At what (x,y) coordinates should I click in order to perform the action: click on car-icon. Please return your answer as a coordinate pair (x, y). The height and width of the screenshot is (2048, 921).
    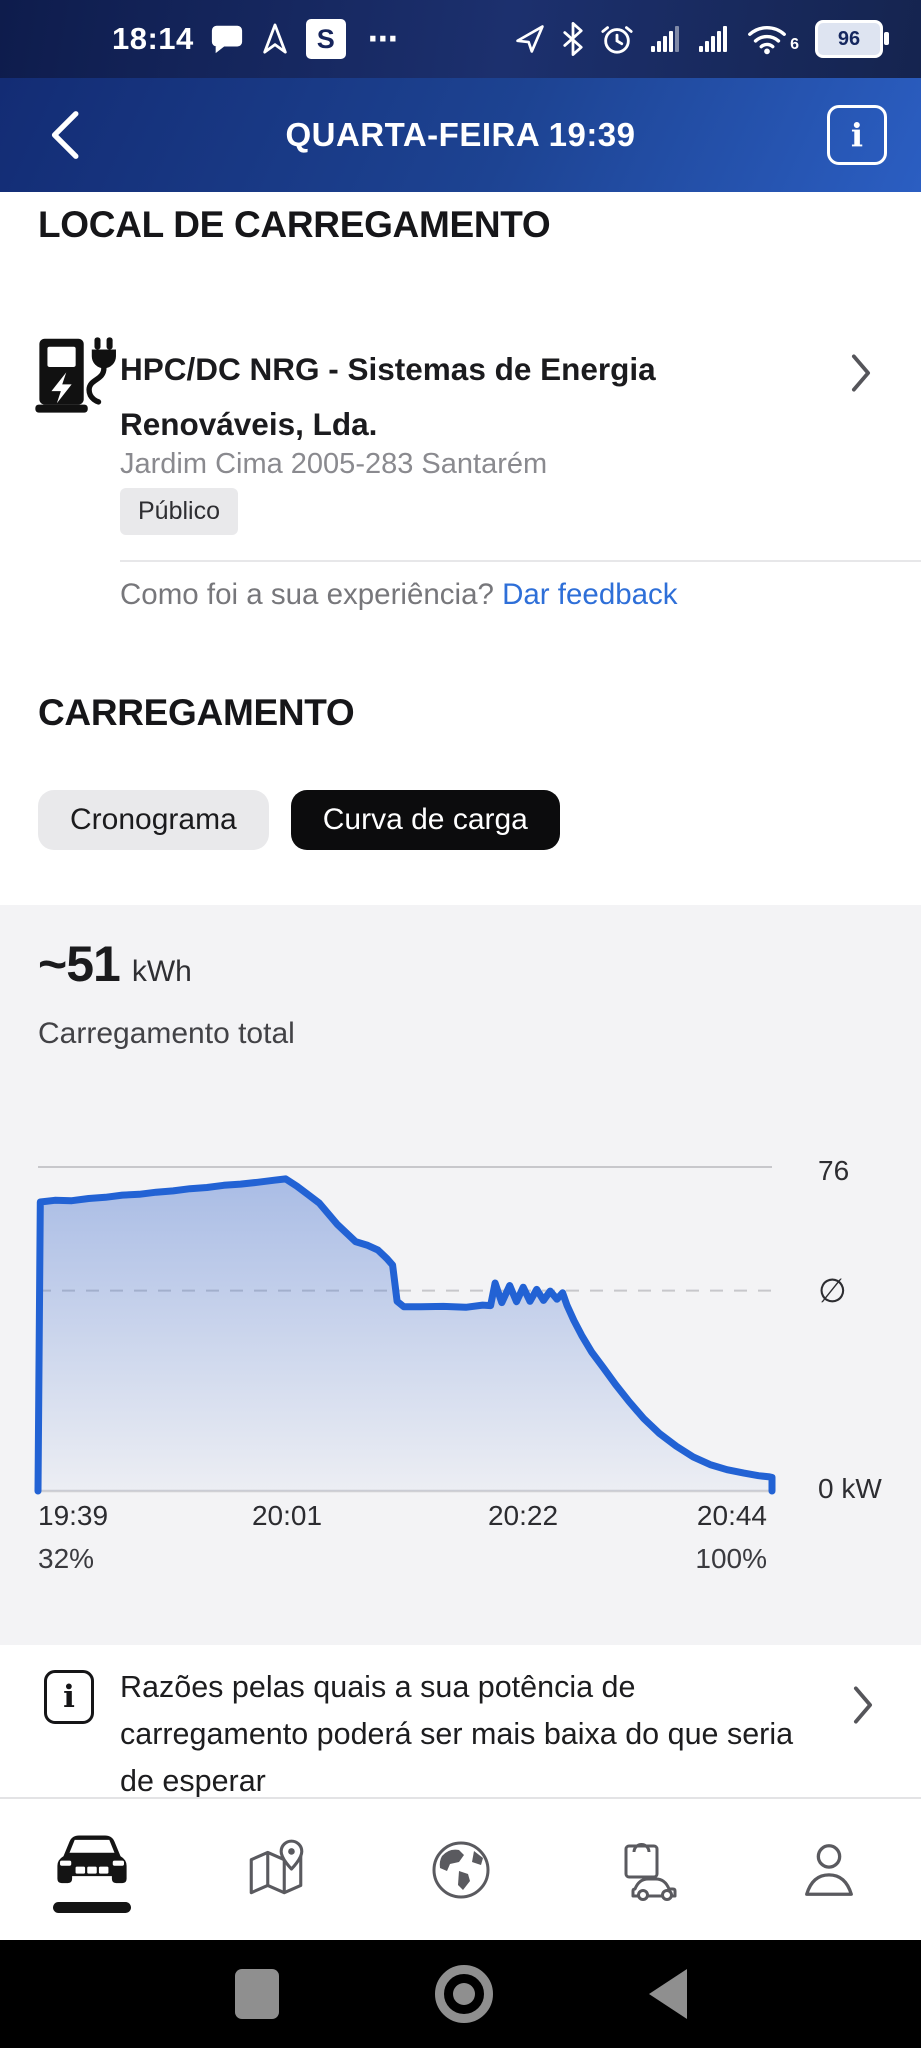
    Looking at the image, I should click on (92, 1858).